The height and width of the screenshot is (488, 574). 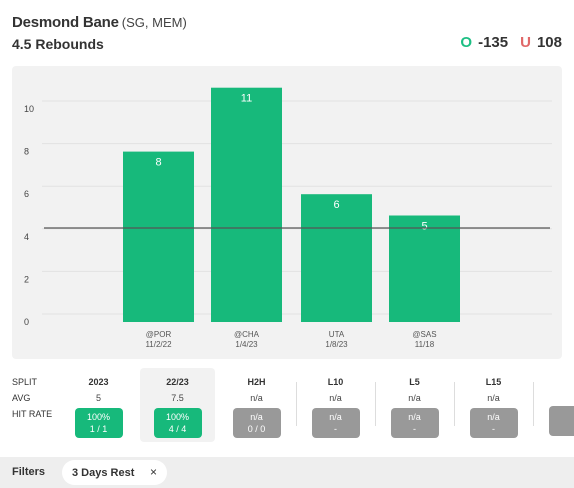 I want to click on x-date-label: 11/2/22, so click(x=158, y=344).